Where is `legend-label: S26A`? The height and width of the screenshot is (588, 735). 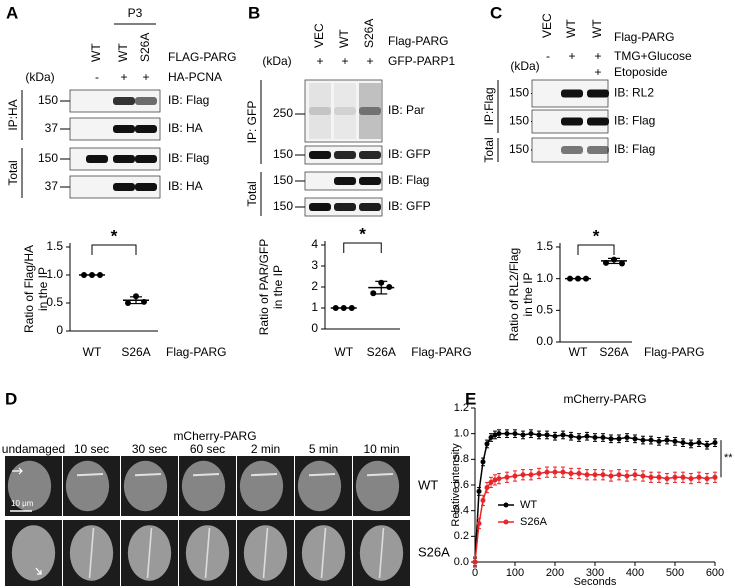 legend-label: S26A is located at coordinates (534, 522).